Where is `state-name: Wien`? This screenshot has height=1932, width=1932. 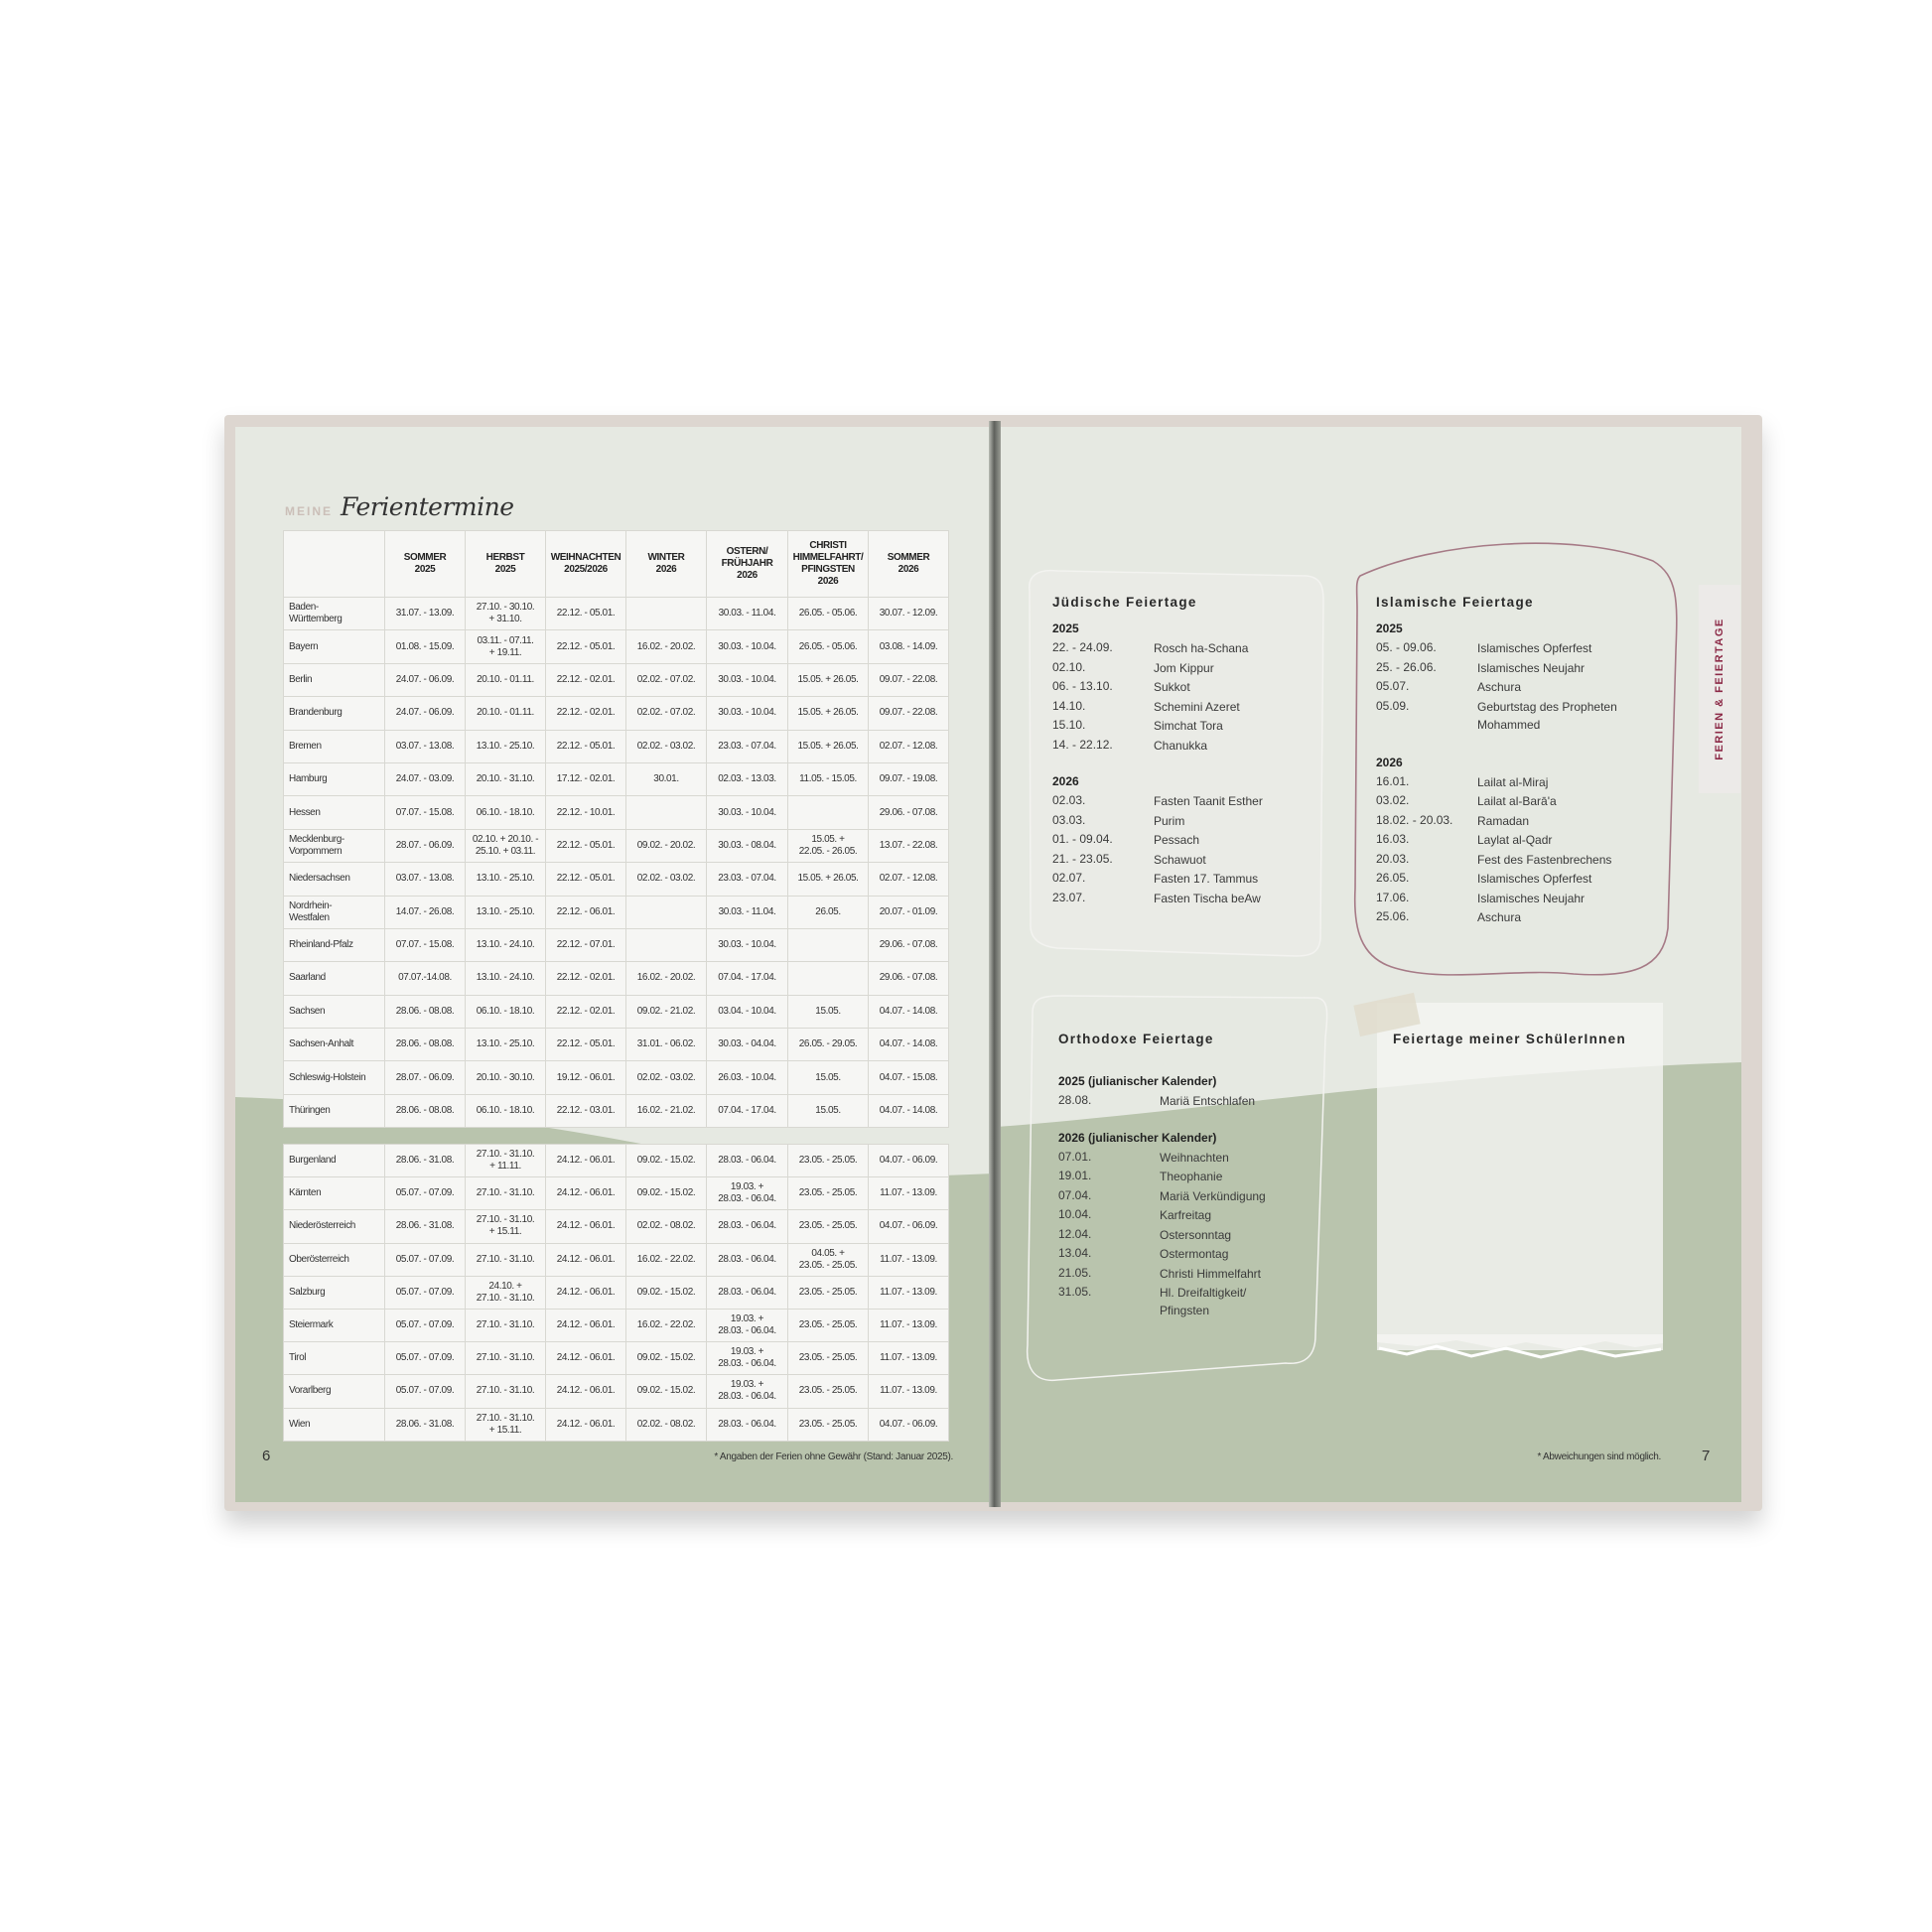
state-name: Wien is located at coordinates (334, 1425).